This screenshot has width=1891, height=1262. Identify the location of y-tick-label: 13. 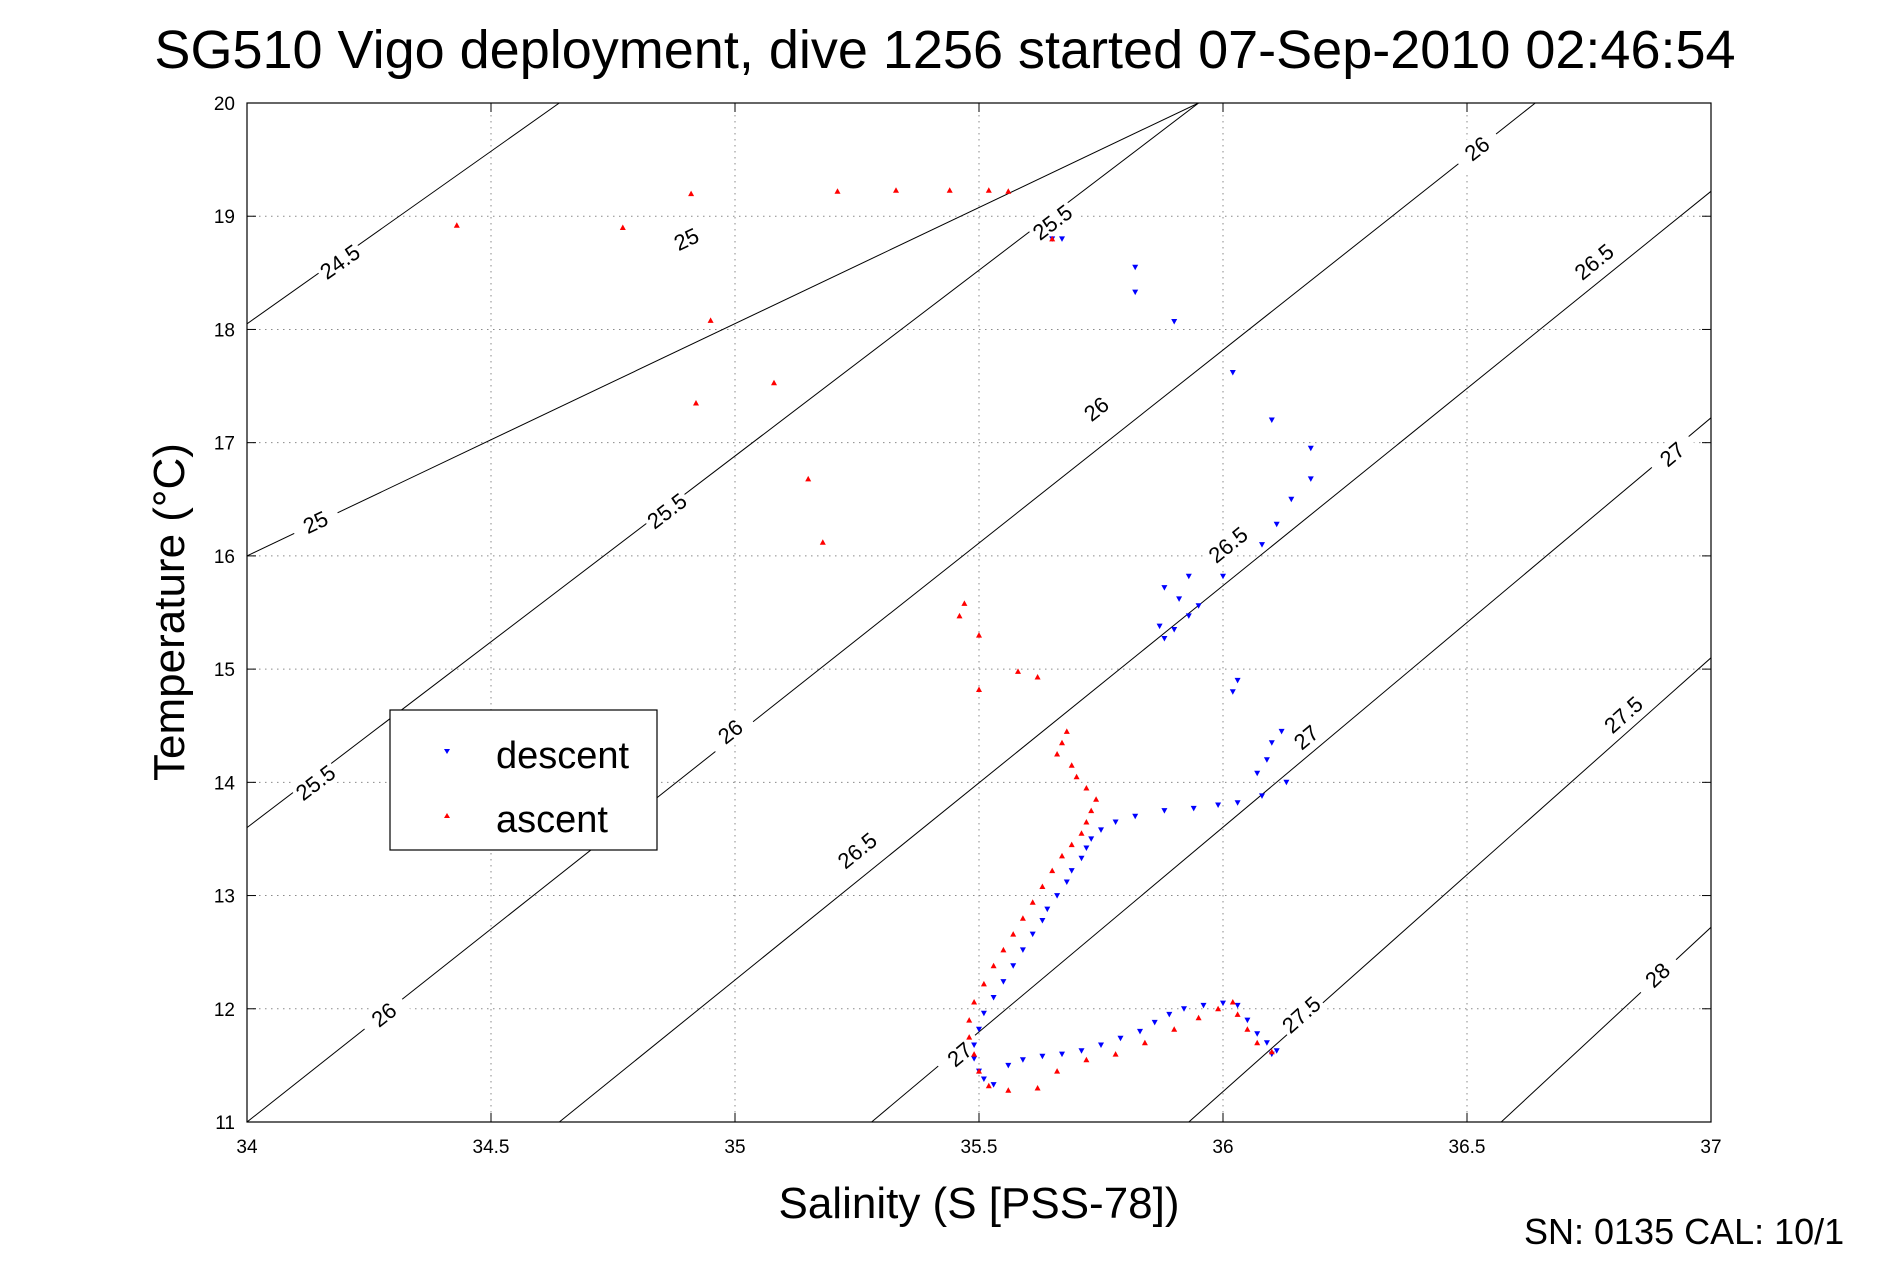
(224, 897).